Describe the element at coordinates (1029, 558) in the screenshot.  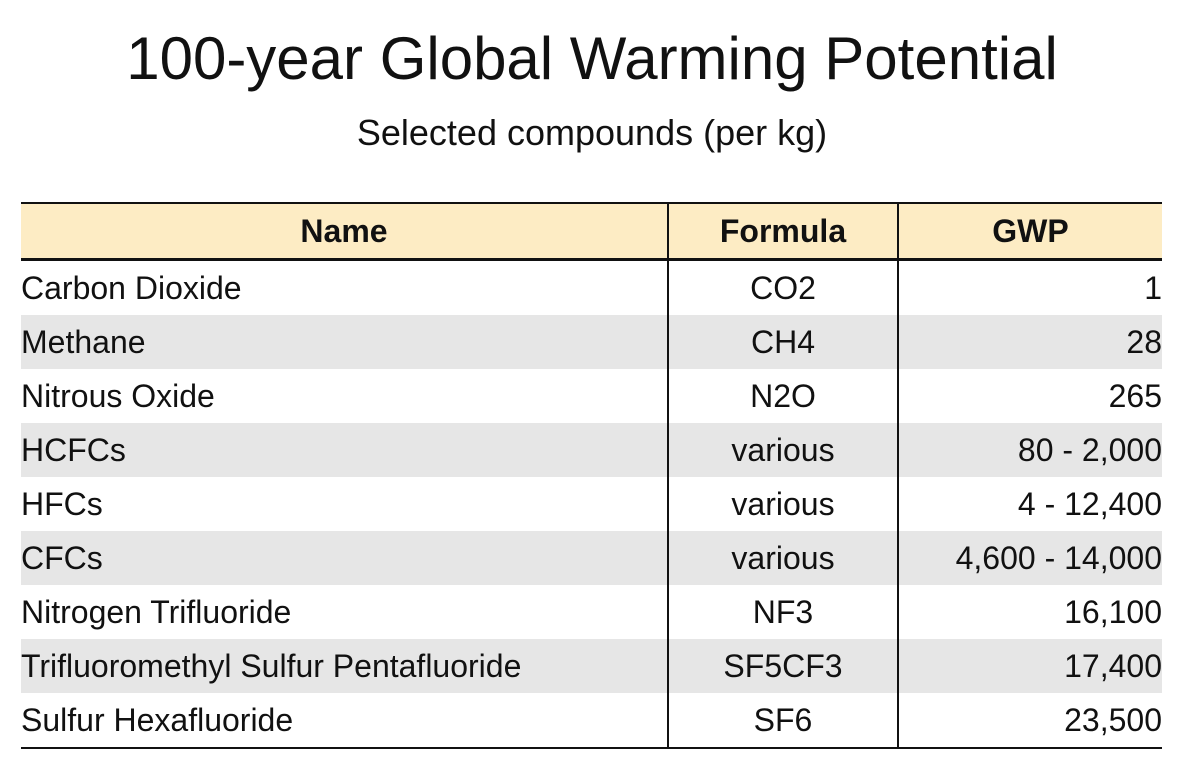
I see `cell-gwp: 4,600 - 14,000` at that location.